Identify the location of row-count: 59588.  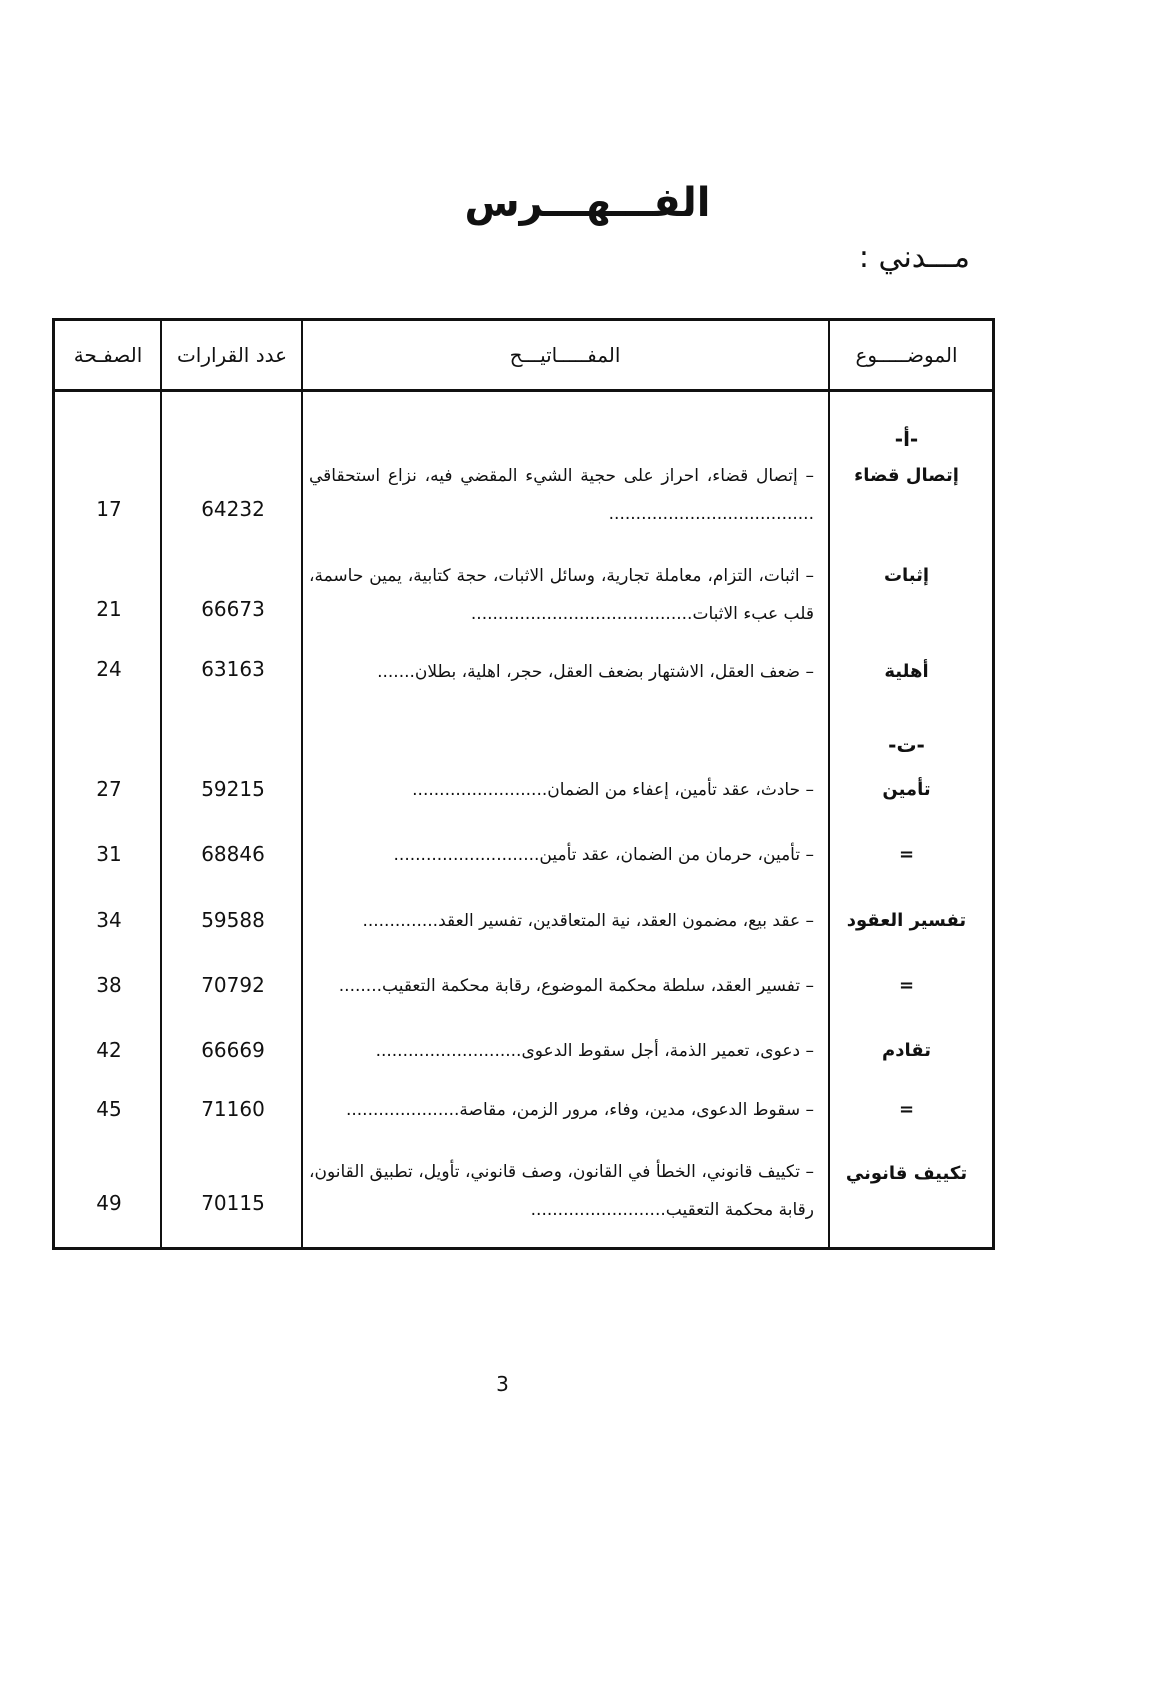
(233, 920).